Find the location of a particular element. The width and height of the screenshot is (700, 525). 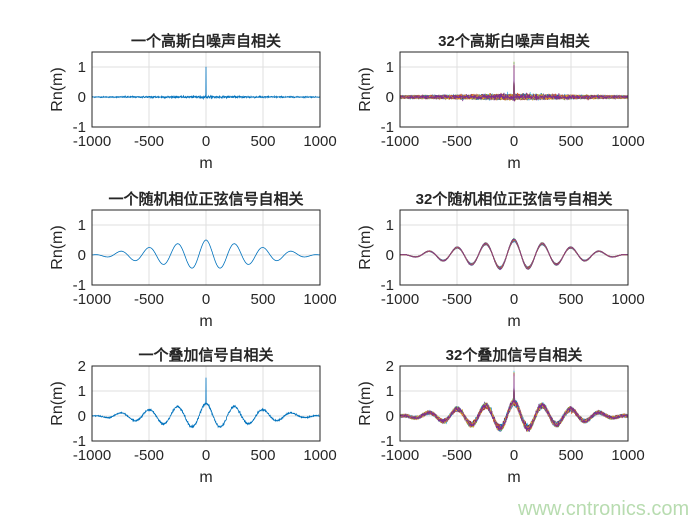

subplot-5: -1000 -500 0 500 1000 -1 0 1 2 一个叠加信号自相关 m Rn(m) is located at coordinates (193, 416).